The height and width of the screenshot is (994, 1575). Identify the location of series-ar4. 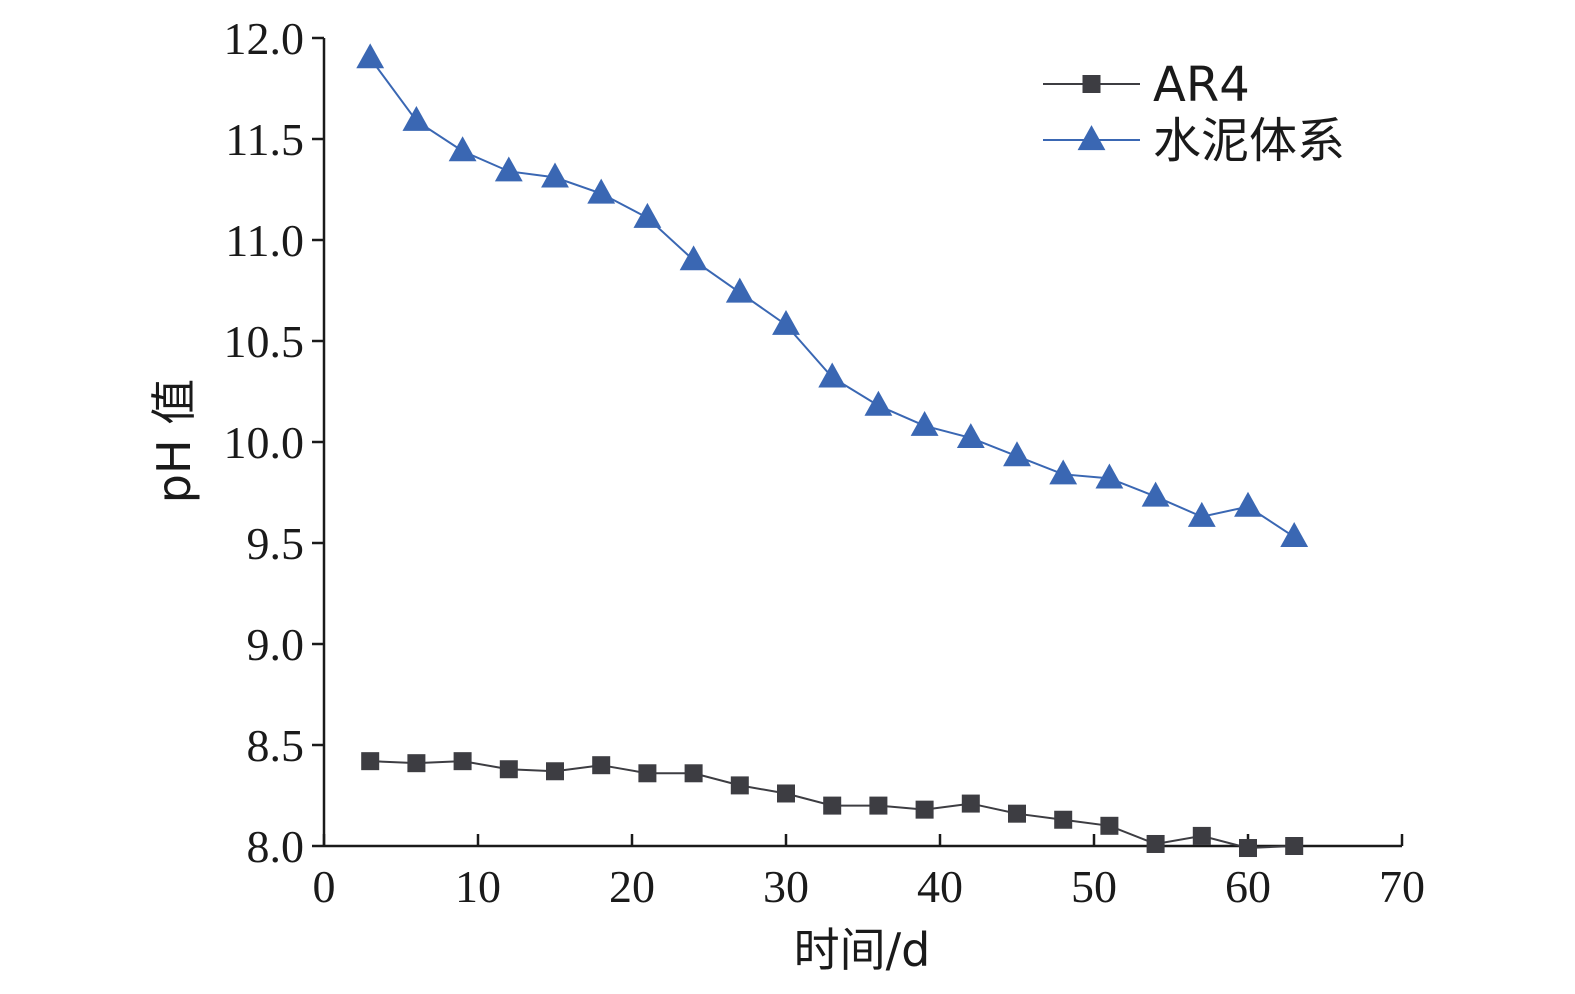
(832, 805).